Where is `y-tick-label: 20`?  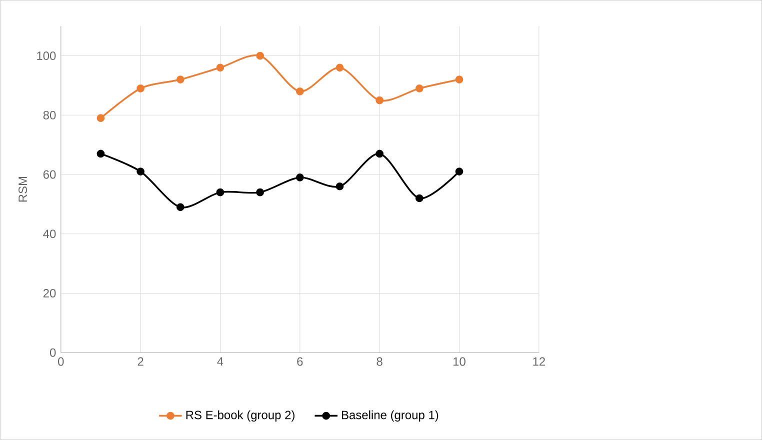 y-tick-label: 20 is located at coordinates (49, 293).